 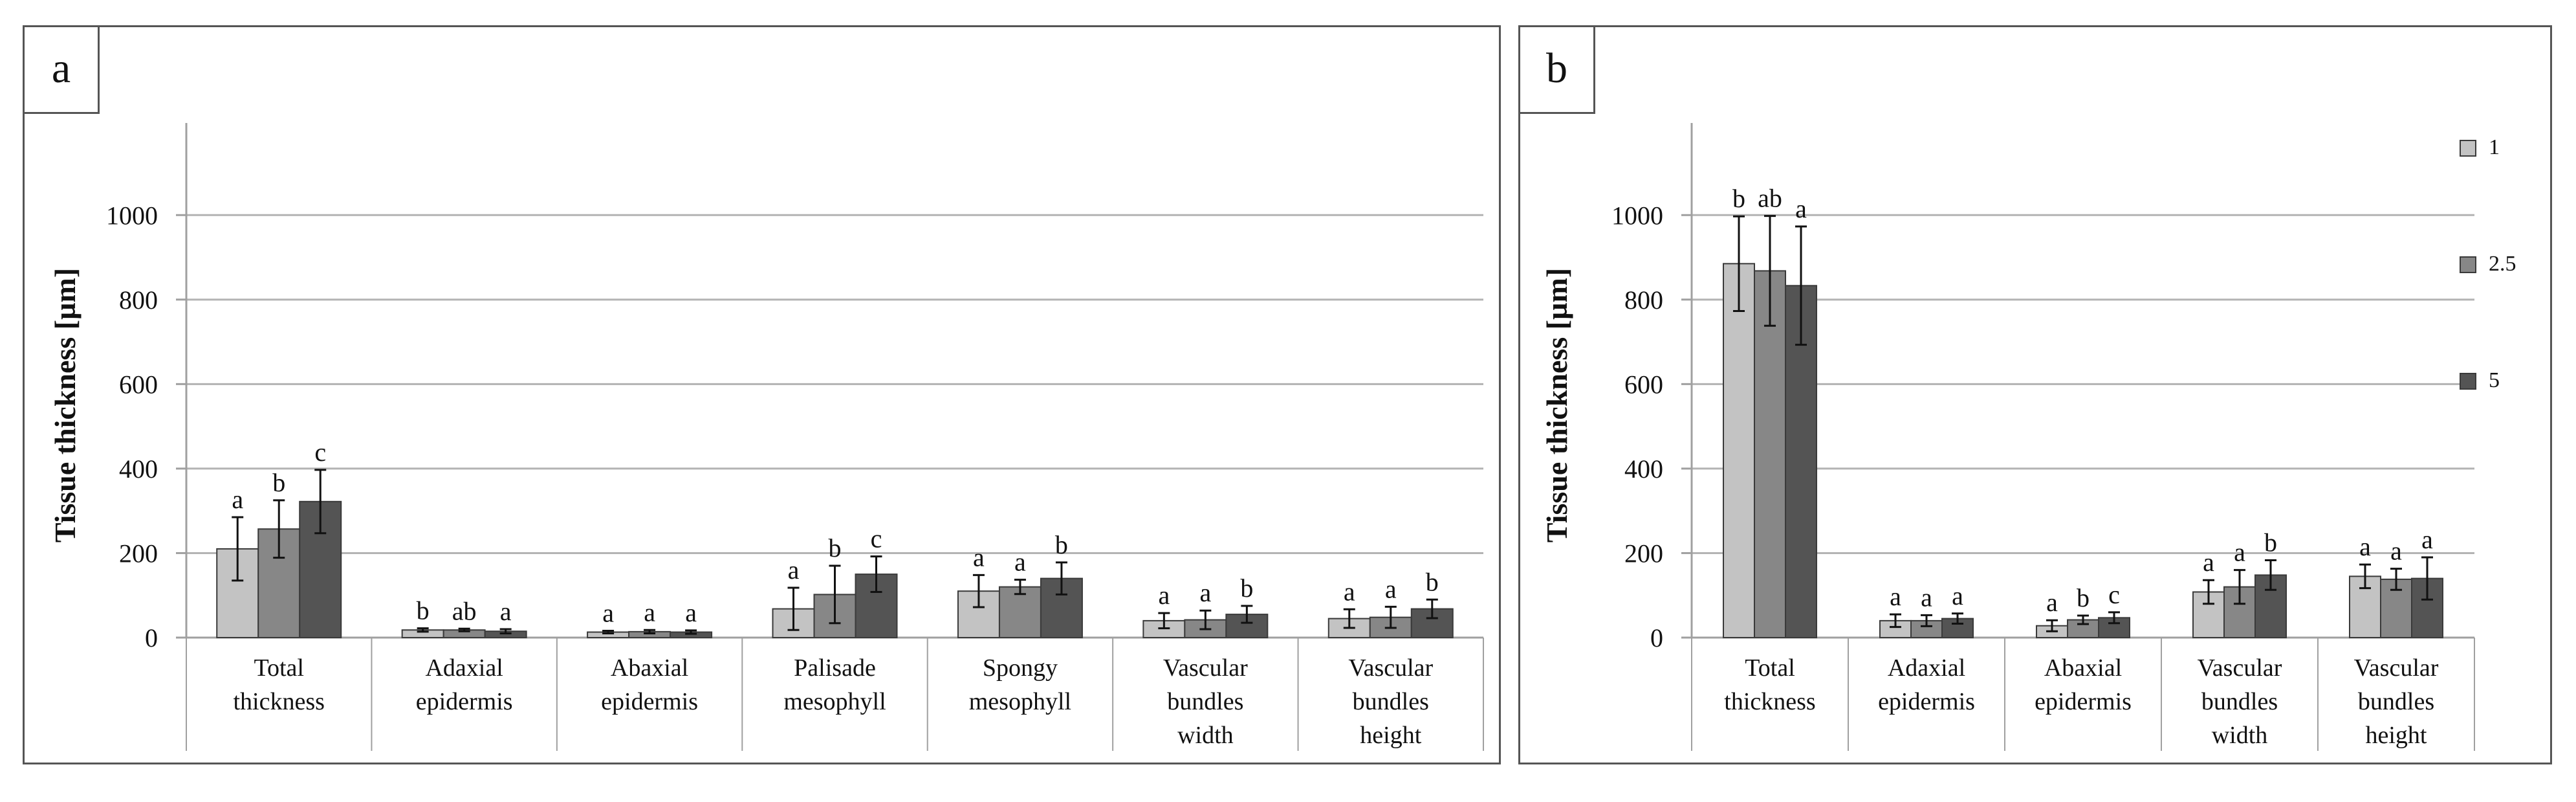 I want to click on category-label: Spongy, so click(x=1020, y=668).